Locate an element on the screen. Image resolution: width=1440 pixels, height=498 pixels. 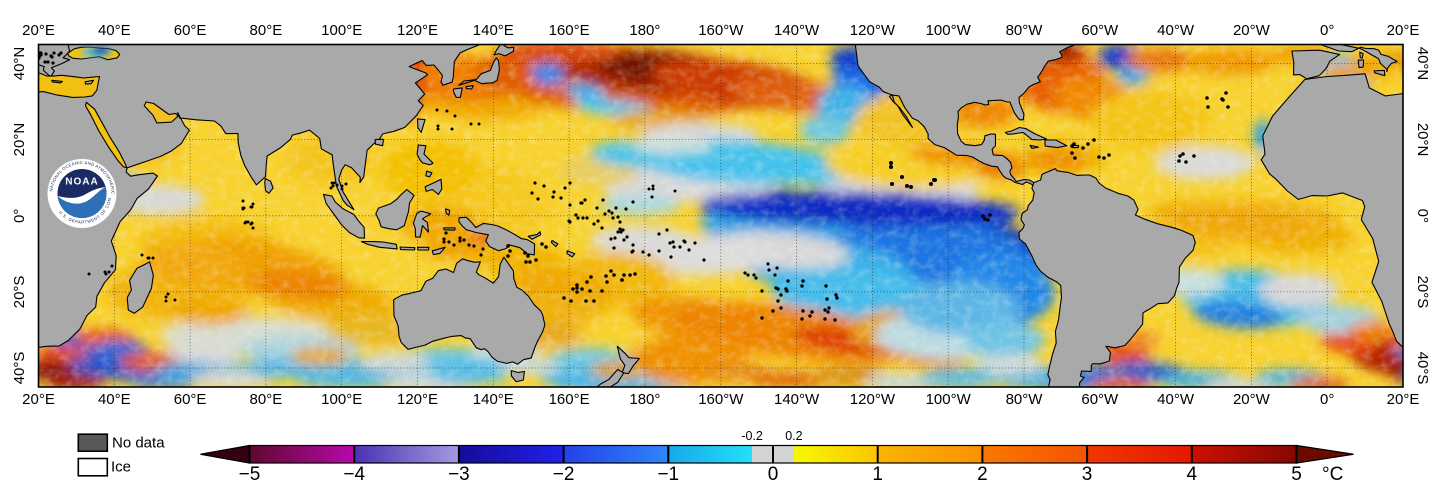
svg-text: −2 is located at coordinates (564, 474).